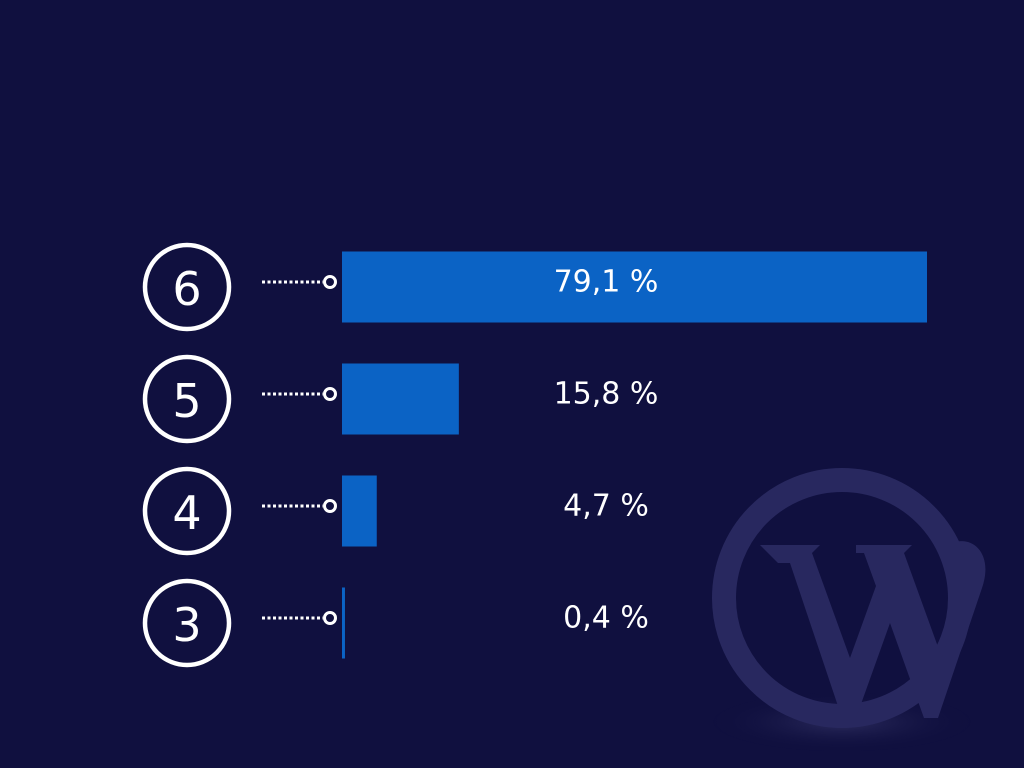 The width and height of the screenshot is (1024, 768). I want to click on value-label: 79,1 %, so click(606, 282).